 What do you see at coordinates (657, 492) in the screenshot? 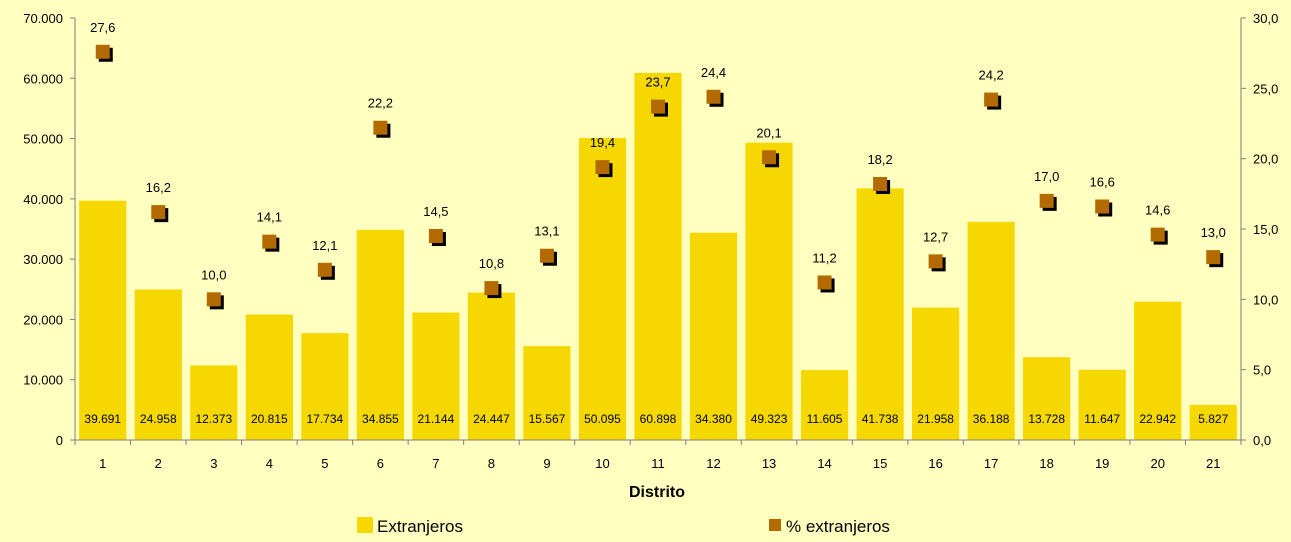
I see `x-axis-title: Distrito` at bounding box center [657, 492].